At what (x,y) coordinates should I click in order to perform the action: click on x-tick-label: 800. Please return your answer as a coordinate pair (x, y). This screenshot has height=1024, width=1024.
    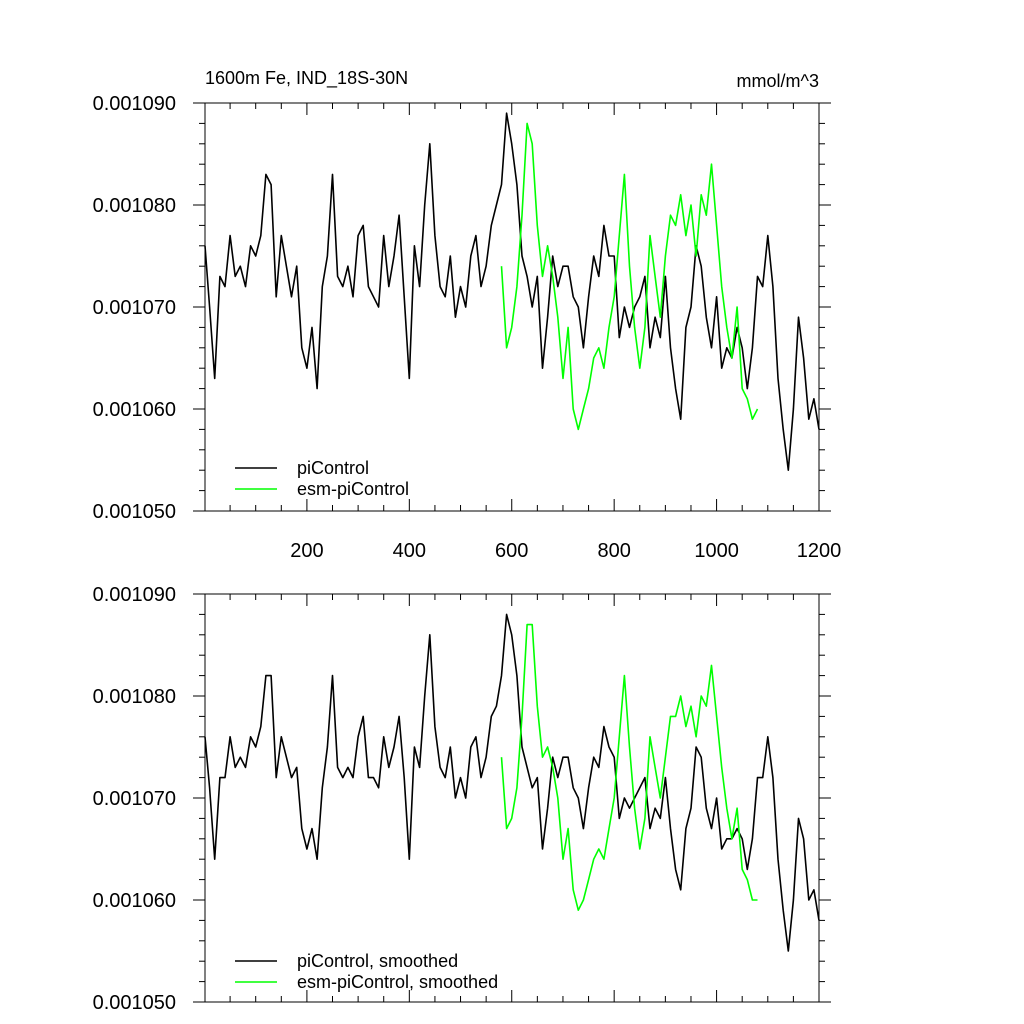
    Looking at the image, I should click on (613, 551).